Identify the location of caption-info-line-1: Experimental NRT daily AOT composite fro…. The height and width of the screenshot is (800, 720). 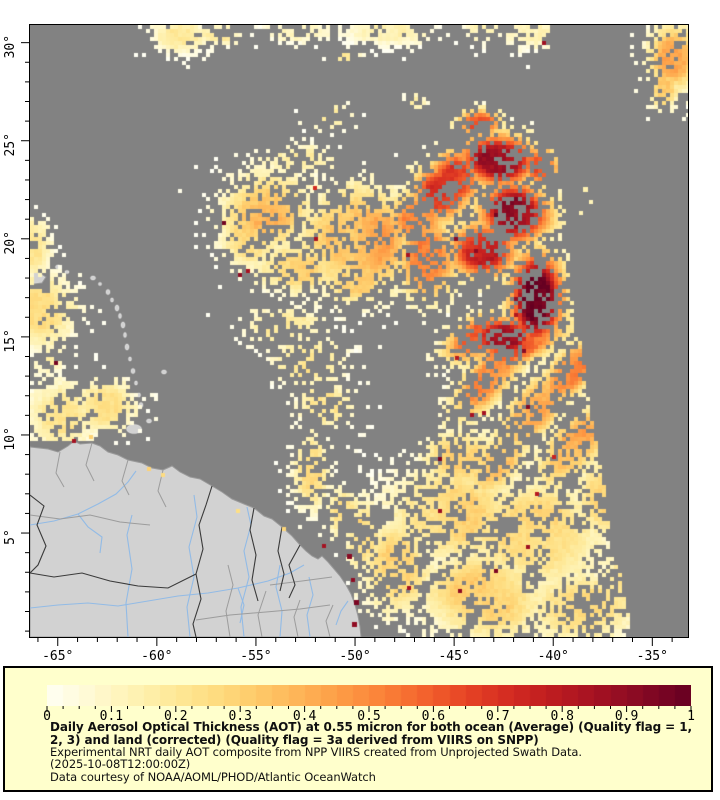
(316, 752).